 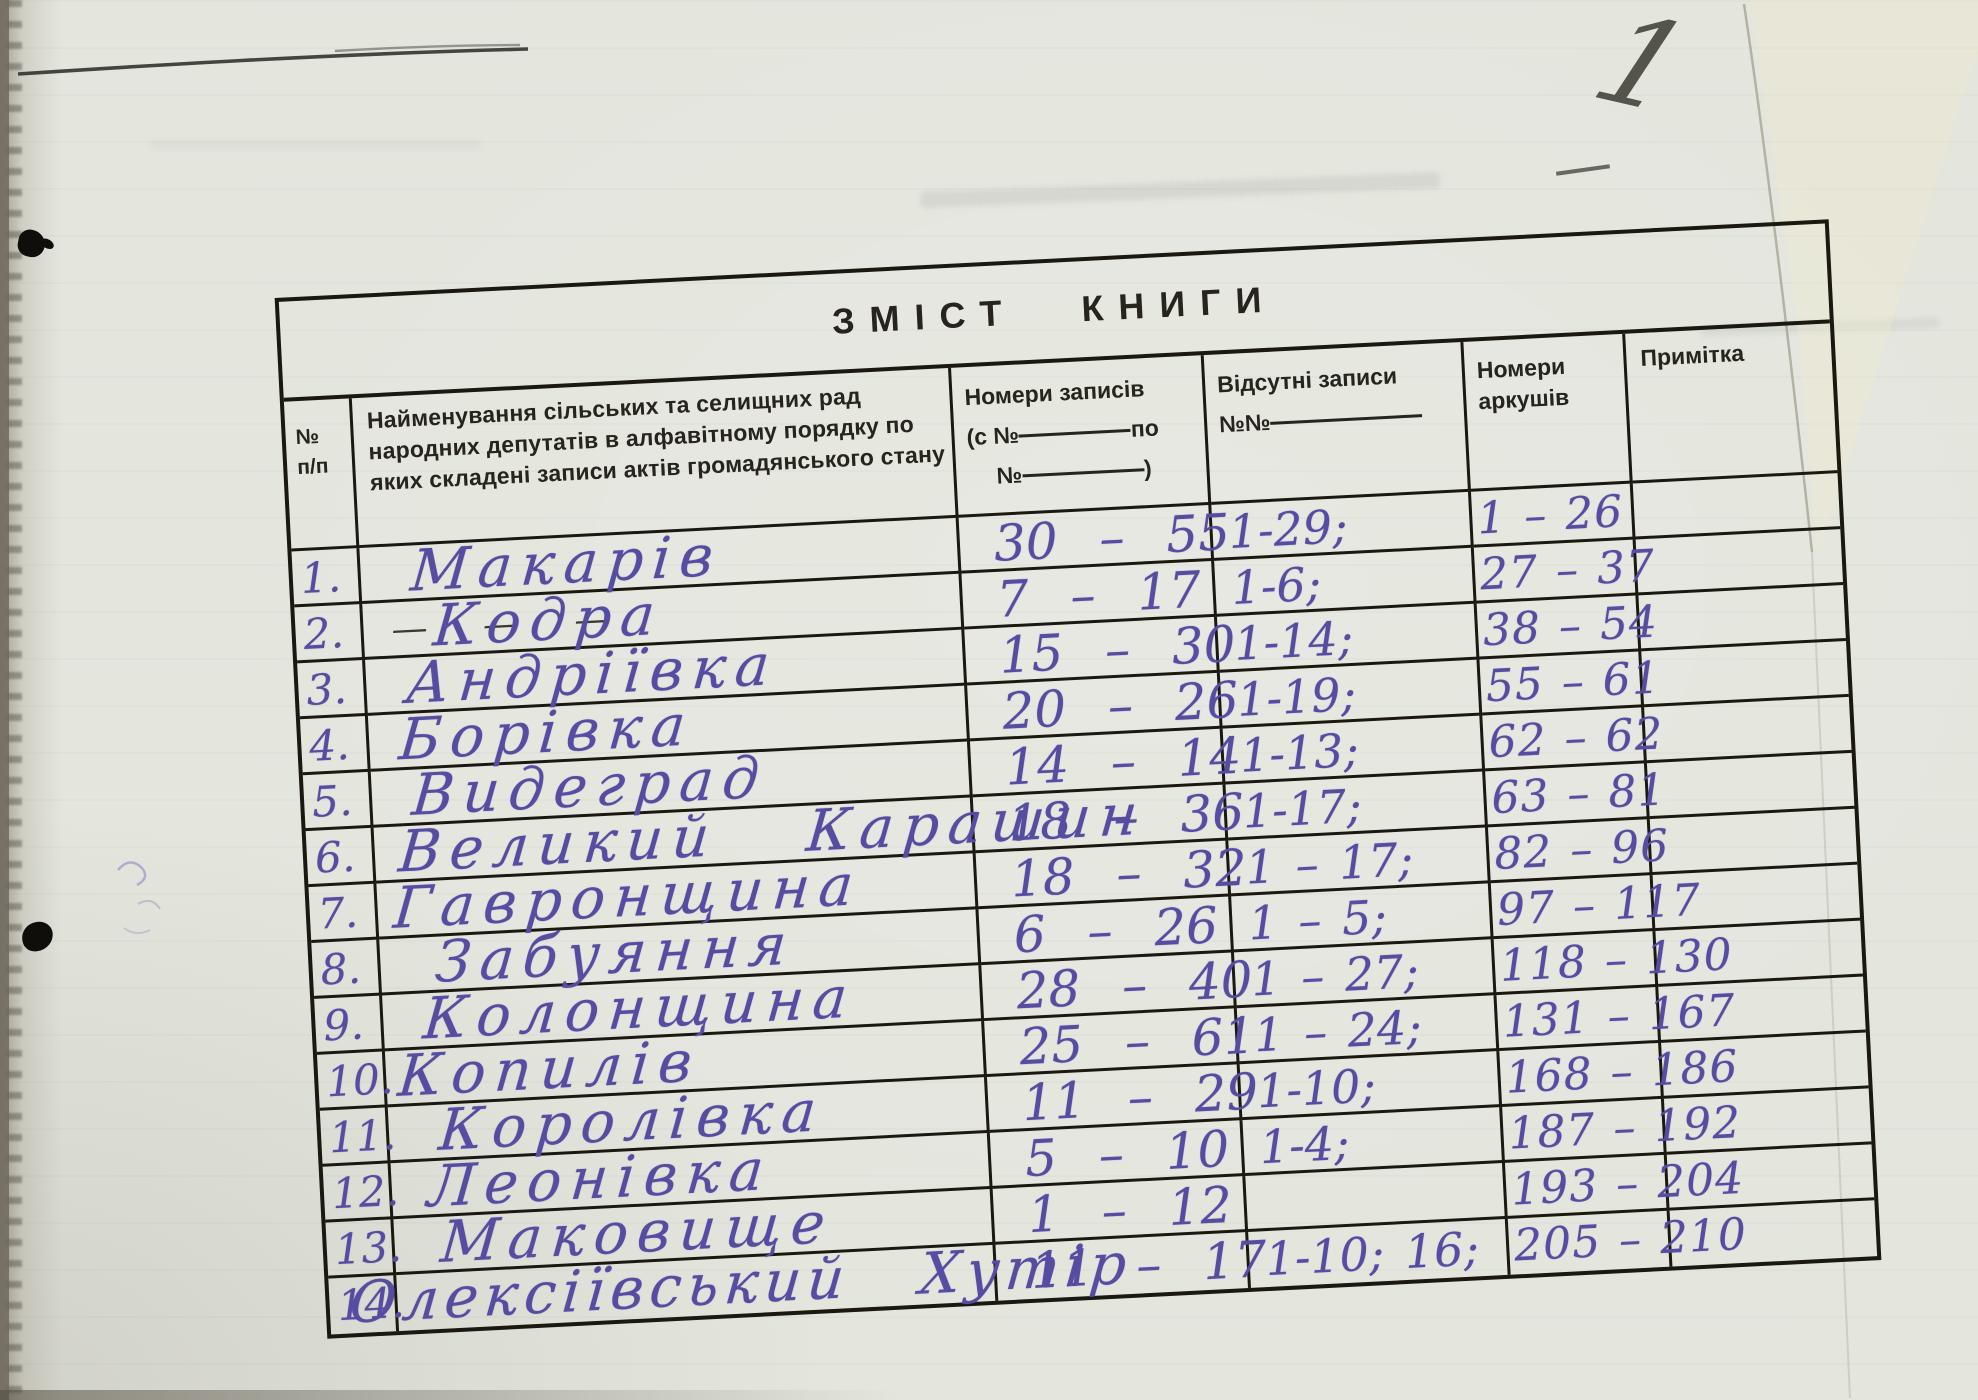 What do you see at coordinates (335, 745) in the screenshot?
I see `row-number: 4.` at bounding box center [335, 745].